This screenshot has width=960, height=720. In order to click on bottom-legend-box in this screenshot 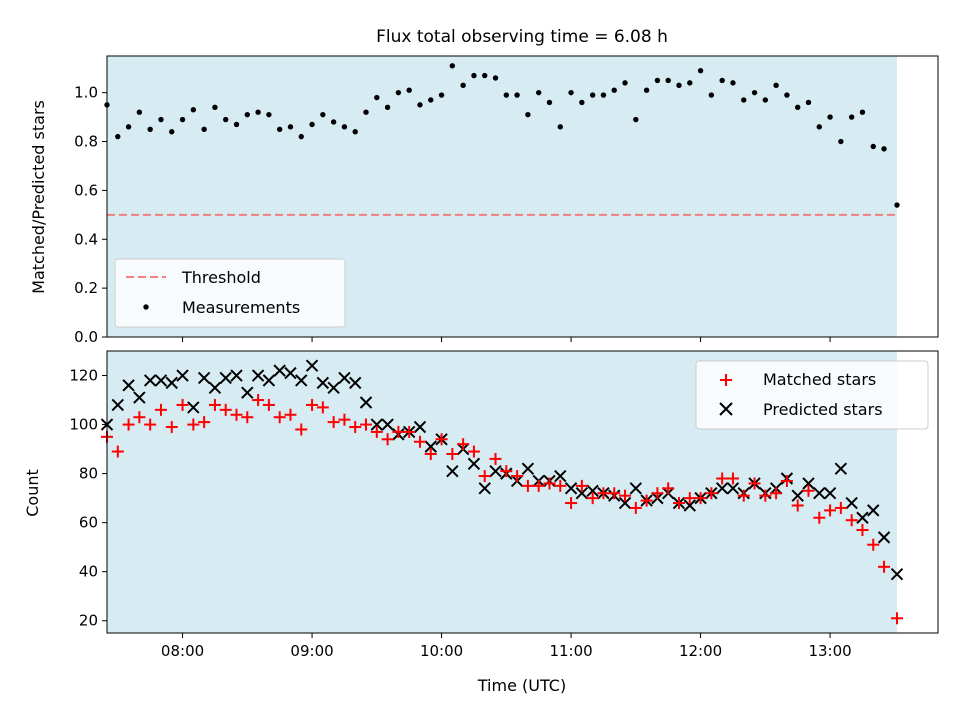, I will do `click(812, 395)`.